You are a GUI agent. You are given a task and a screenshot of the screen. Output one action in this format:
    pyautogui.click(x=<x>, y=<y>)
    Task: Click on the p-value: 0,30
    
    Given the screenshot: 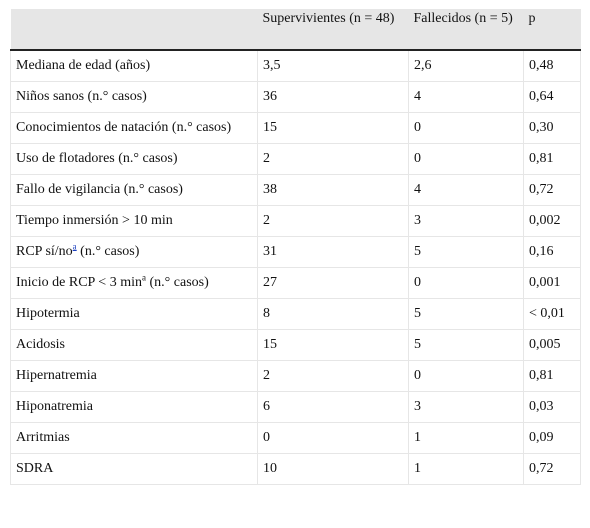 What is the action you would take?
    pyautogui.click(x=552, y=128)
    